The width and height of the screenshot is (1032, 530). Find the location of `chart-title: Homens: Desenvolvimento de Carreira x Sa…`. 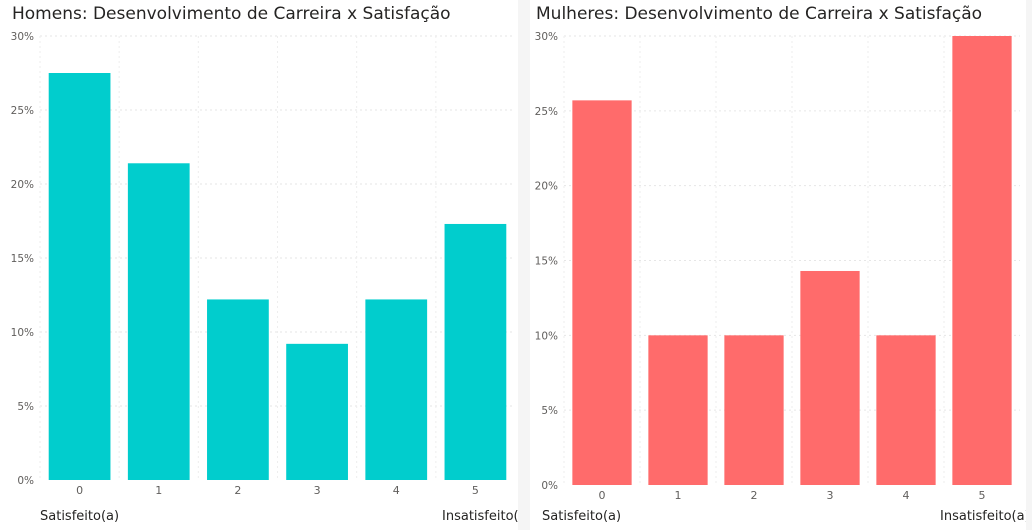

chart-title: Homens: Desenvolvimento de Carreira x Sa… is located at coordinates (231, 14).